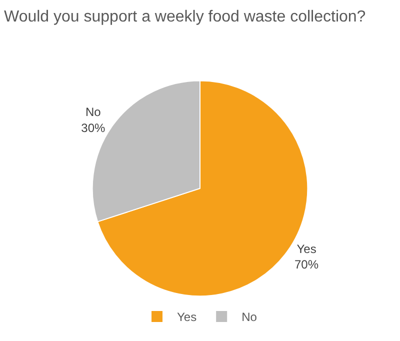 Image resolution: width=400 pixels, height=341 pixels. Describe the element at coordinates (185, 17) in the screenshot. I see `chart-title: Would you support a weekly food waste collection?` at that location.